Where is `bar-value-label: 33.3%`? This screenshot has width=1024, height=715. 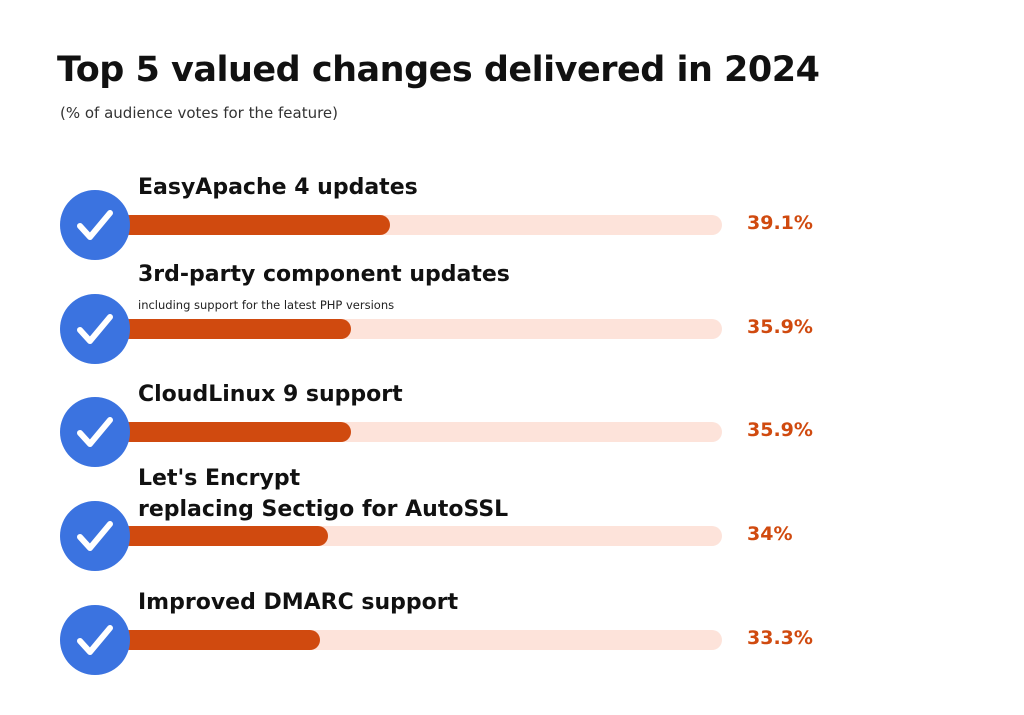 bar-value-label: 33.3% is located at coordinates (780, 638).